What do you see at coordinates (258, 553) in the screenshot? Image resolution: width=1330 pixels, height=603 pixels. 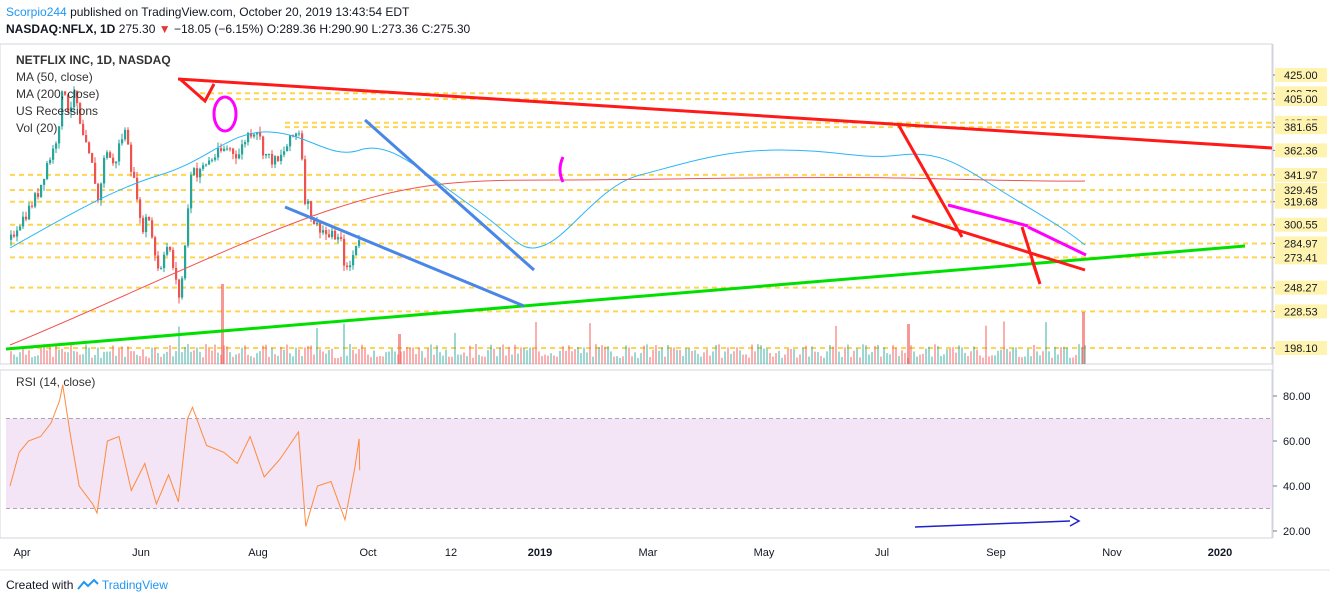 I see `time-tick-label: Aug` at bounding box center [258, 553].